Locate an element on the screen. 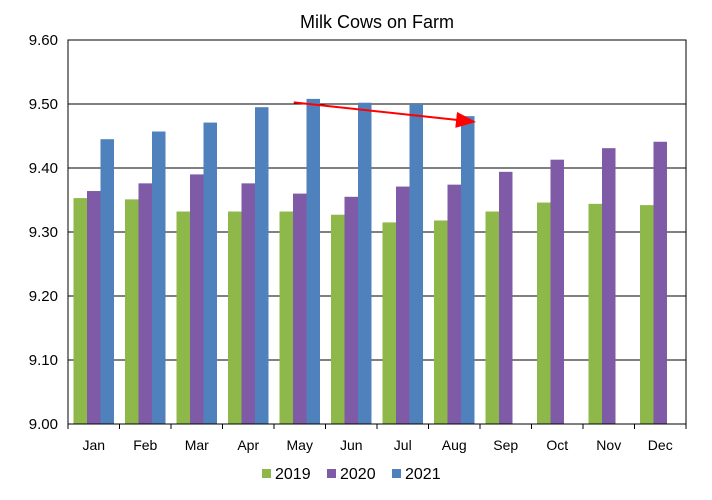 This screenshot has width=712, height=500. bar-2020-feb is located at coordinates (145, 303).